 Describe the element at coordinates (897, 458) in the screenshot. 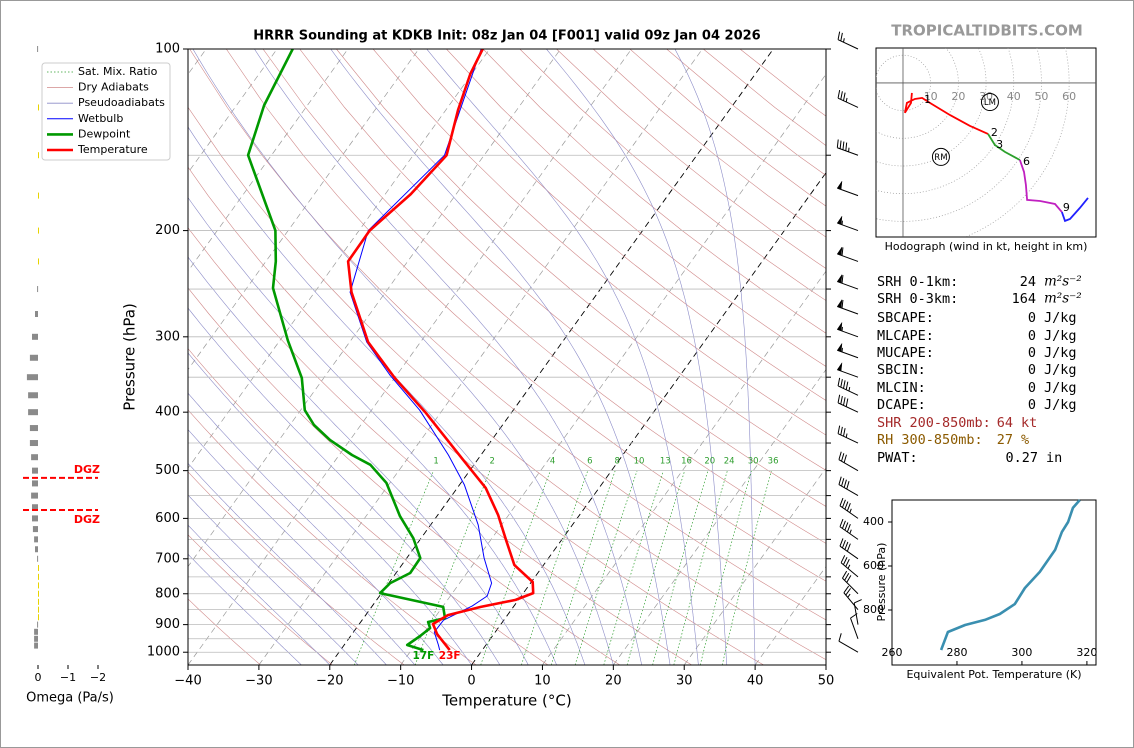

I see `stat-label: PWAT:` at that location.